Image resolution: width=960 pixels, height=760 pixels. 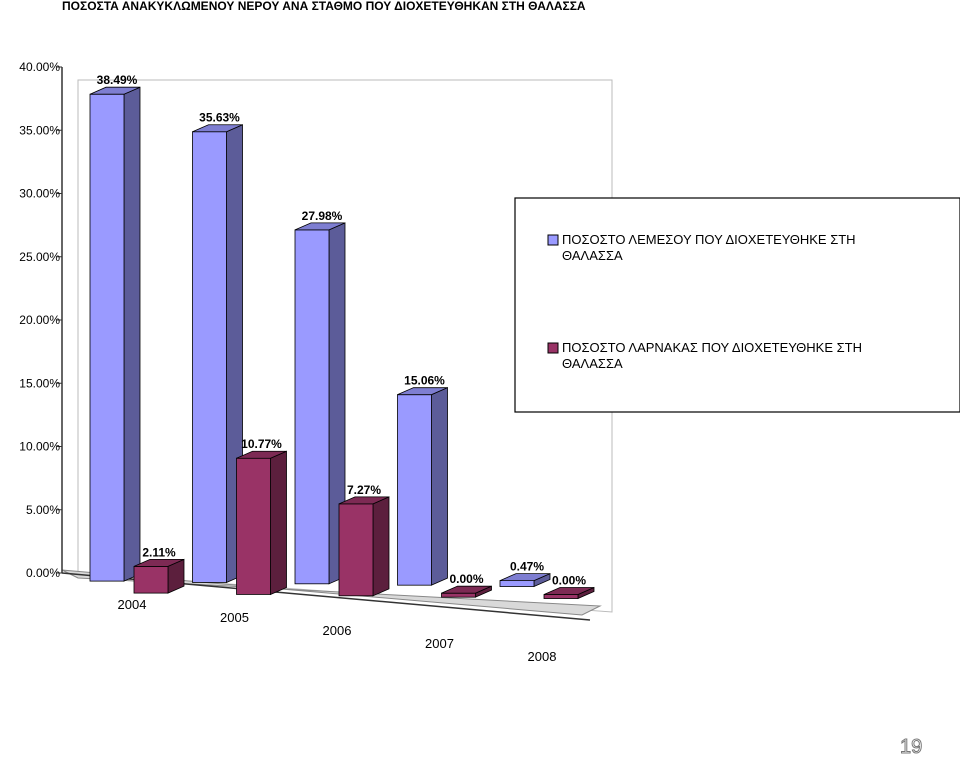 I want to click on page-number: 19, so click(x=911, y=747).